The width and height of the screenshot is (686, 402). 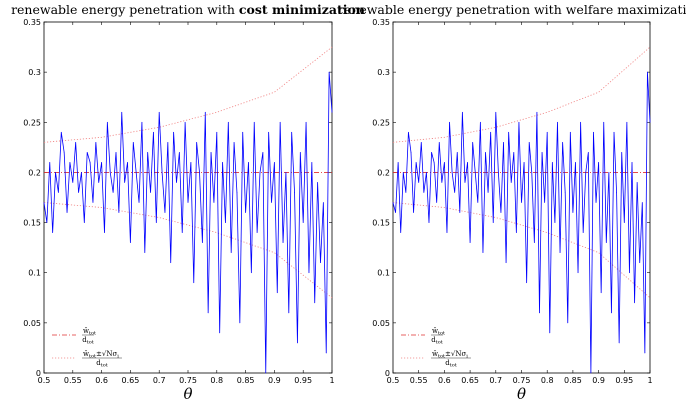 I want to click on legend-label-numerator: w̄tot, so click(x=438, y=332).